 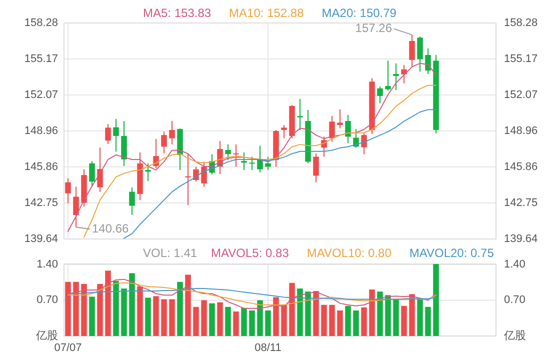 I want to click on y2-tick-label: 158.28, so click(x=521, y=22).